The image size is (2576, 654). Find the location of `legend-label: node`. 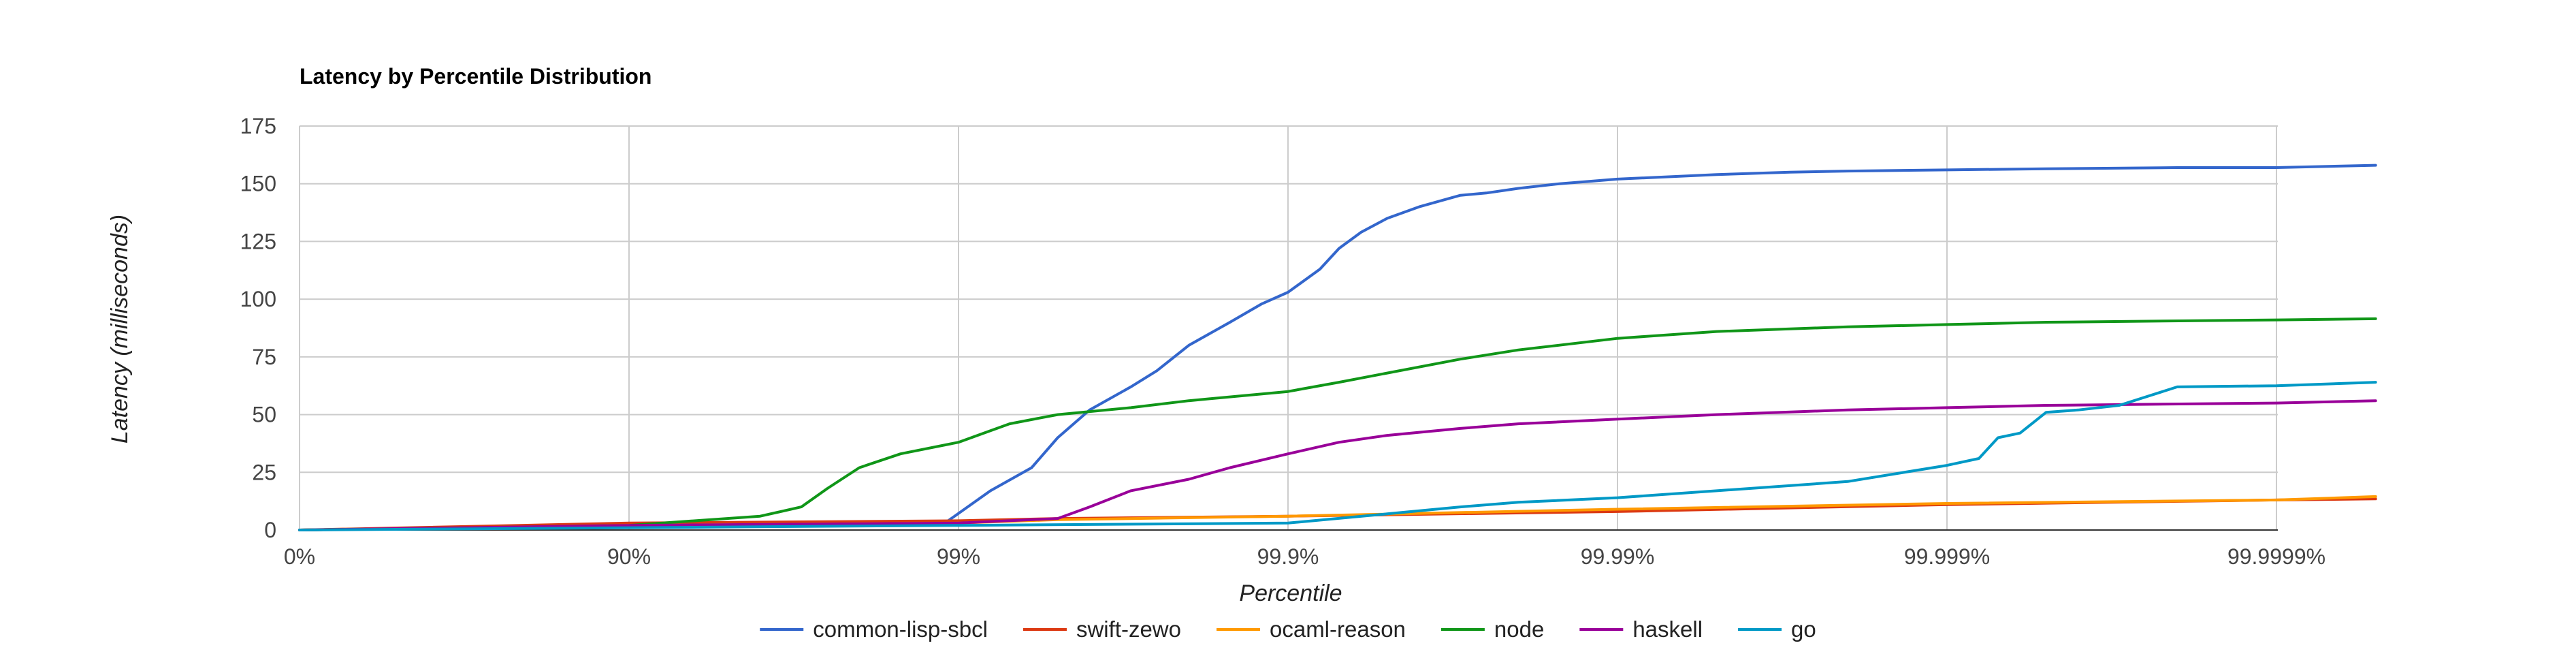

legend-label: node is located at coordinates (1519, 629).